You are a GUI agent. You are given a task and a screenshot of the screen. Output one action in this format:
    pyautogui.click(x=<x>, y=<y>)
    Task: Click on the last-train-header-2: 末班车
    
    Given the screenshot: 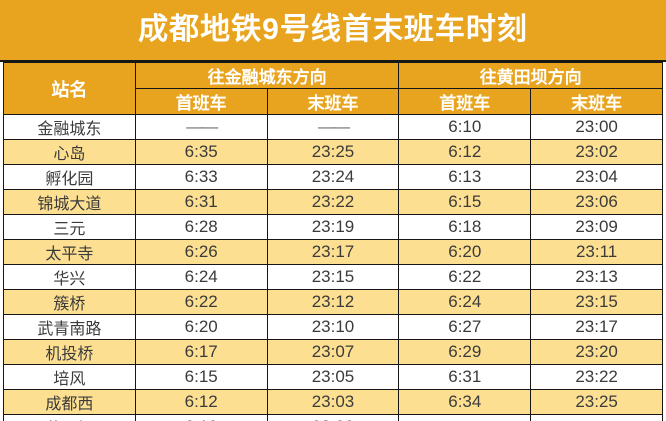 What is the action you would take?
    pyautogui.click(x=596, y=101)
    